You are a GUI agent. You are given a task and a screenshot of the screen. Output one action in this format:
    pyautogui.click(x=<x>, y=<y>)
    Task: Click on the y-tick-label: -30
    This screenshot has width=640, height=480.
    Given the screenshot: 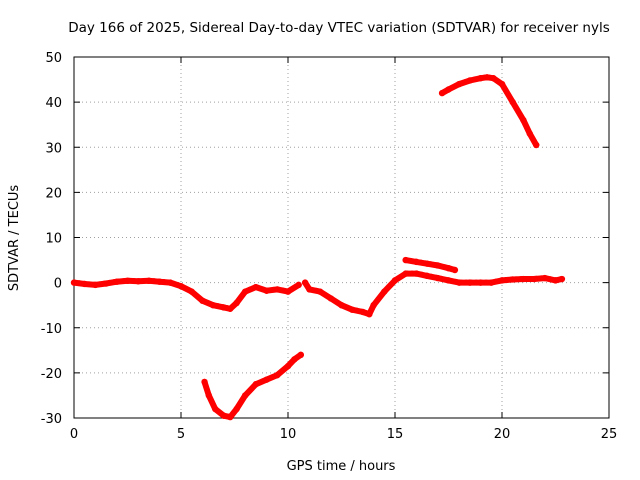 What is the action you would take?
    pyautogui.click(x=51, y=419)
    